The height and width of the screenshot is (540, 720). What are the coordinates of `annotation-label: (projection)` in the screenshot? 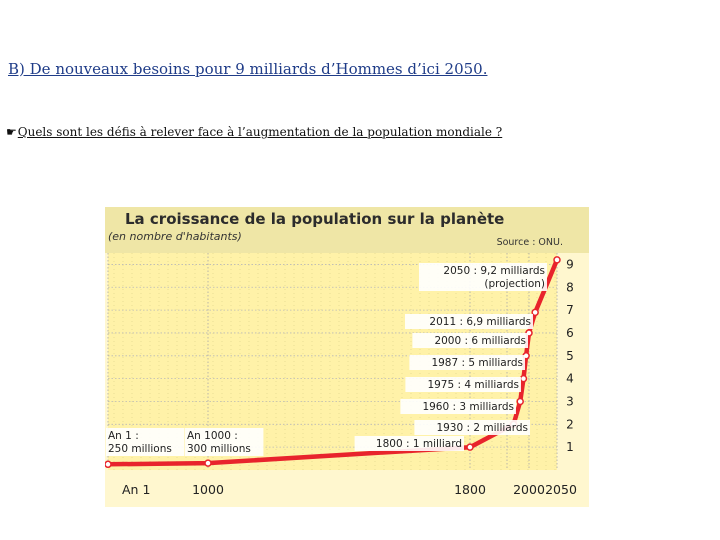 It's located at (514, 284).